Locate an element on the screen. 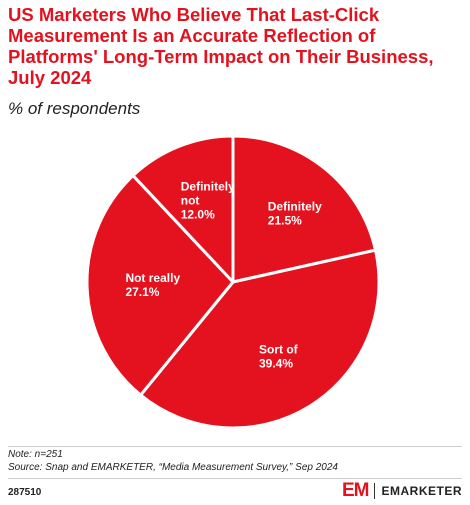  pie-slice-definitely is located at coordinates (304, 209).